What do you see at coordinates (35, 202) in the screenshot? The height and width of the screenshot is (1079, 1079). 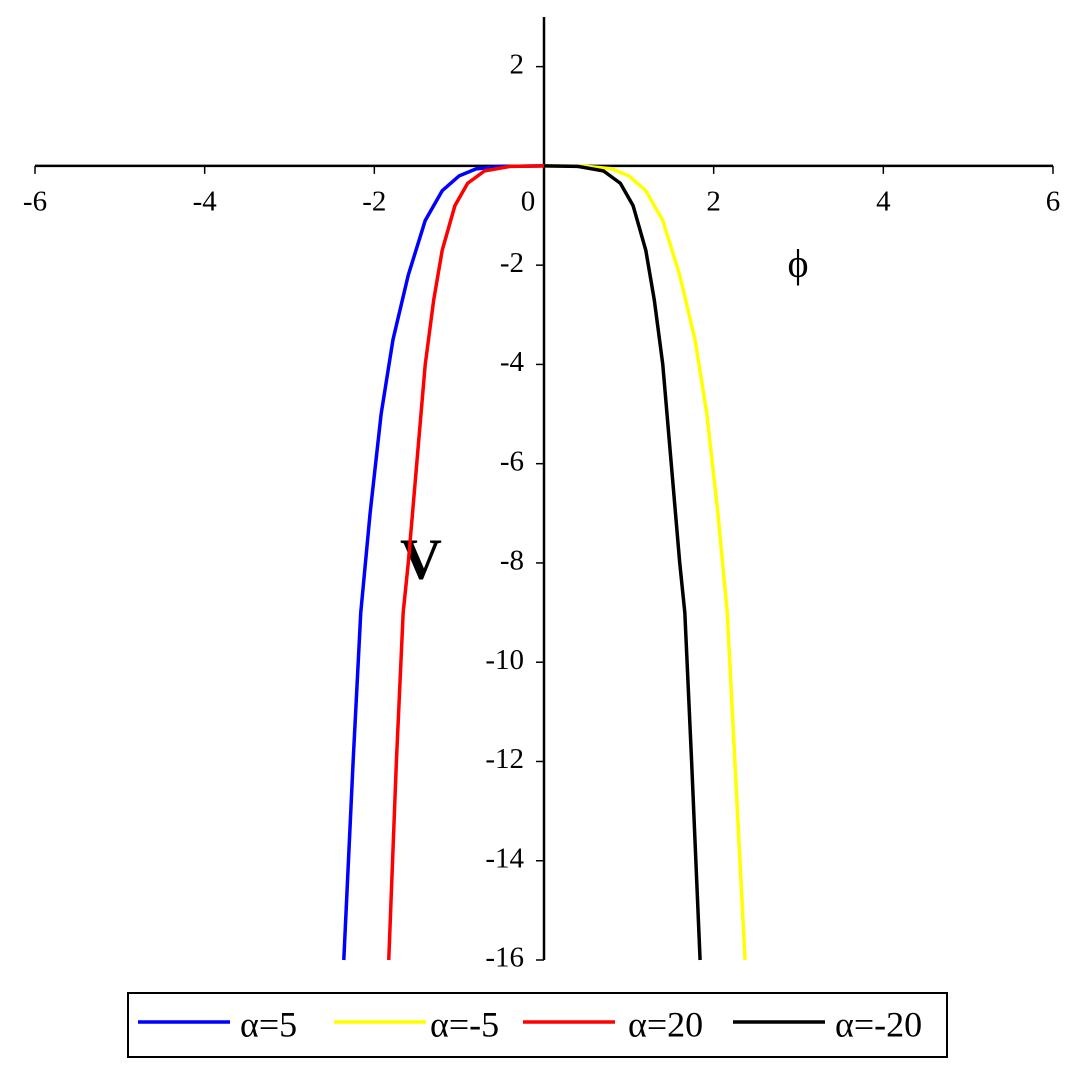 I see `x-tick-label: -6` at bounding box center [35, 202].